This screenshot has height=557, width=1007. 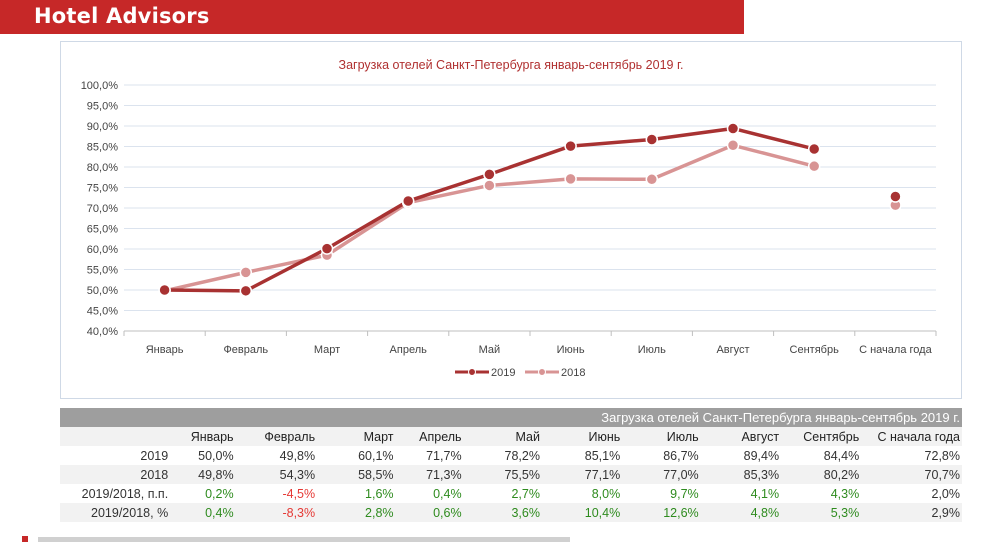 What do you see at coordinates (652, 350) in the screenshot?
I see `x-tick-label: Июль` at bounding box center [652, 350].